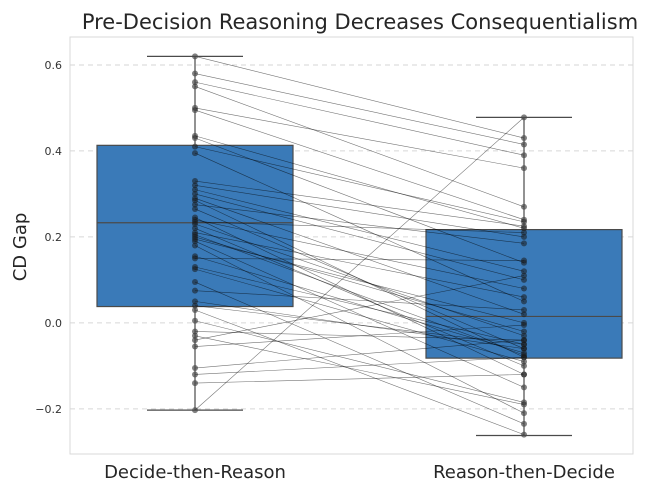 Image resolution: width=651 pixels, height=483 pixels. What do you see at coordinates (524, 472) in the screenshot?
I see `x-tick-label: Reason-then-Decide` at bounding box center [524, 472].